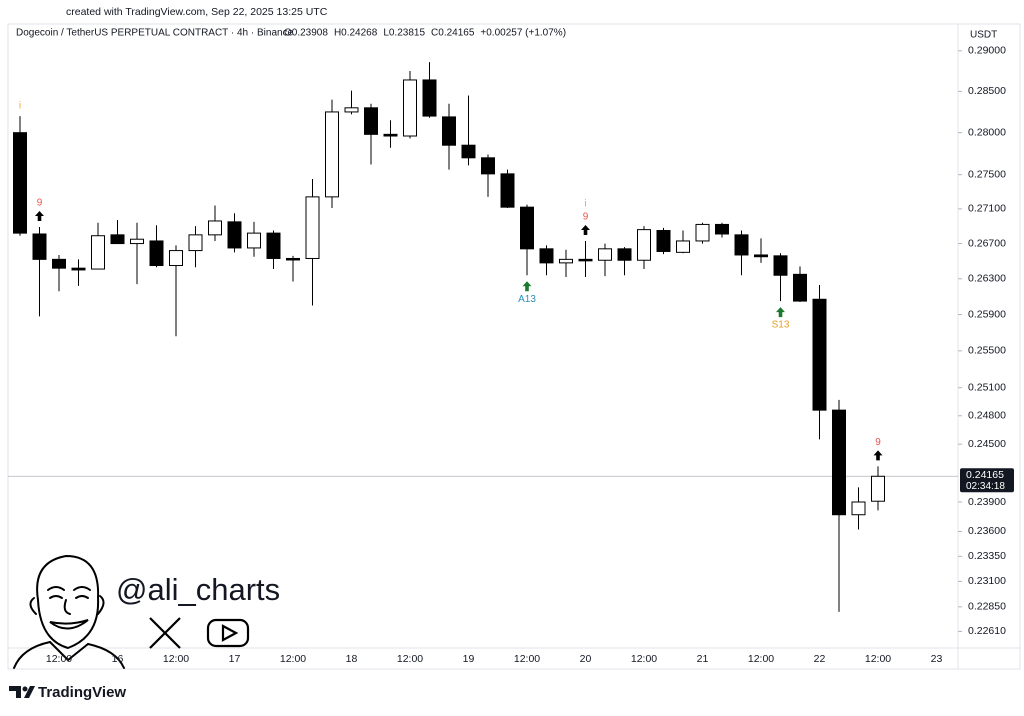 This screenshot has height=716, width=1024. Describe the element at coordinates (987, 314) in the screenshot. I see `y-tick-label: 0.25900` at that location.